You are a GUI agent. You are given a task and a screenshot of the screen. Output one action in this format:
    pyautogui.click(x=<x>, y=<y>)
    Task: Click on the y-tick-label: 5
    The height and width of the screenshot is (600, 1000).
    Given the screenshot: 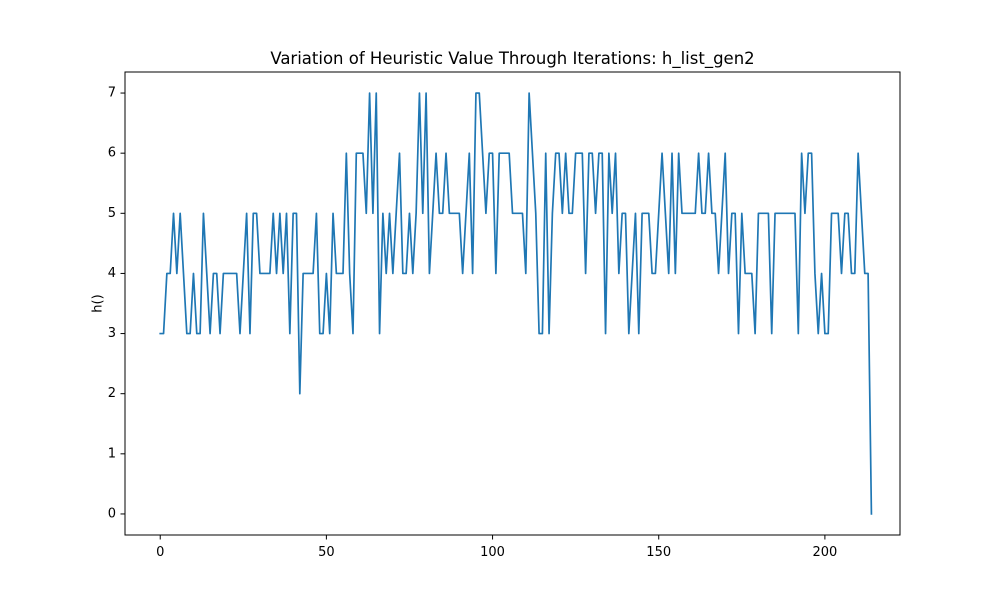 What is the action you would take?
    pyautogui.click(x=112, y=213)
    